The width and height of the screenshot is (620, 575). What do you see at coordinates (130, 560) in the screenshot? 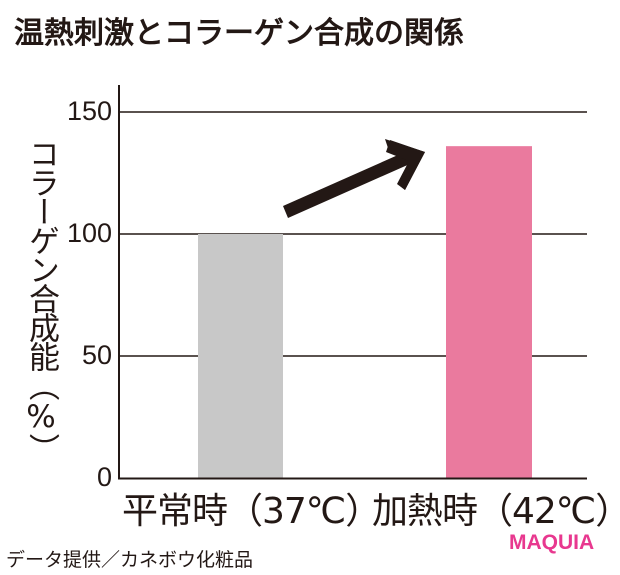
I see `data-source-credit: データ提供／カネボウ化粧品` at bounding box center [130, 560].